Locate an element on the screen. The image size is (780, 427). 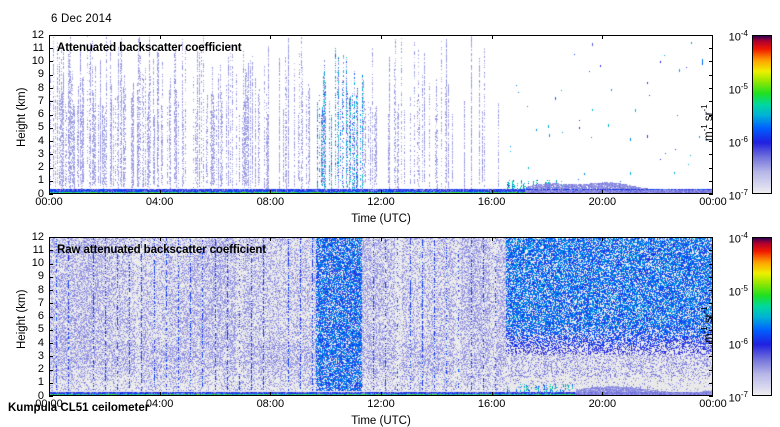
x-axis-label-bottom: Time (UTC) is located at coordinates (381, 421).